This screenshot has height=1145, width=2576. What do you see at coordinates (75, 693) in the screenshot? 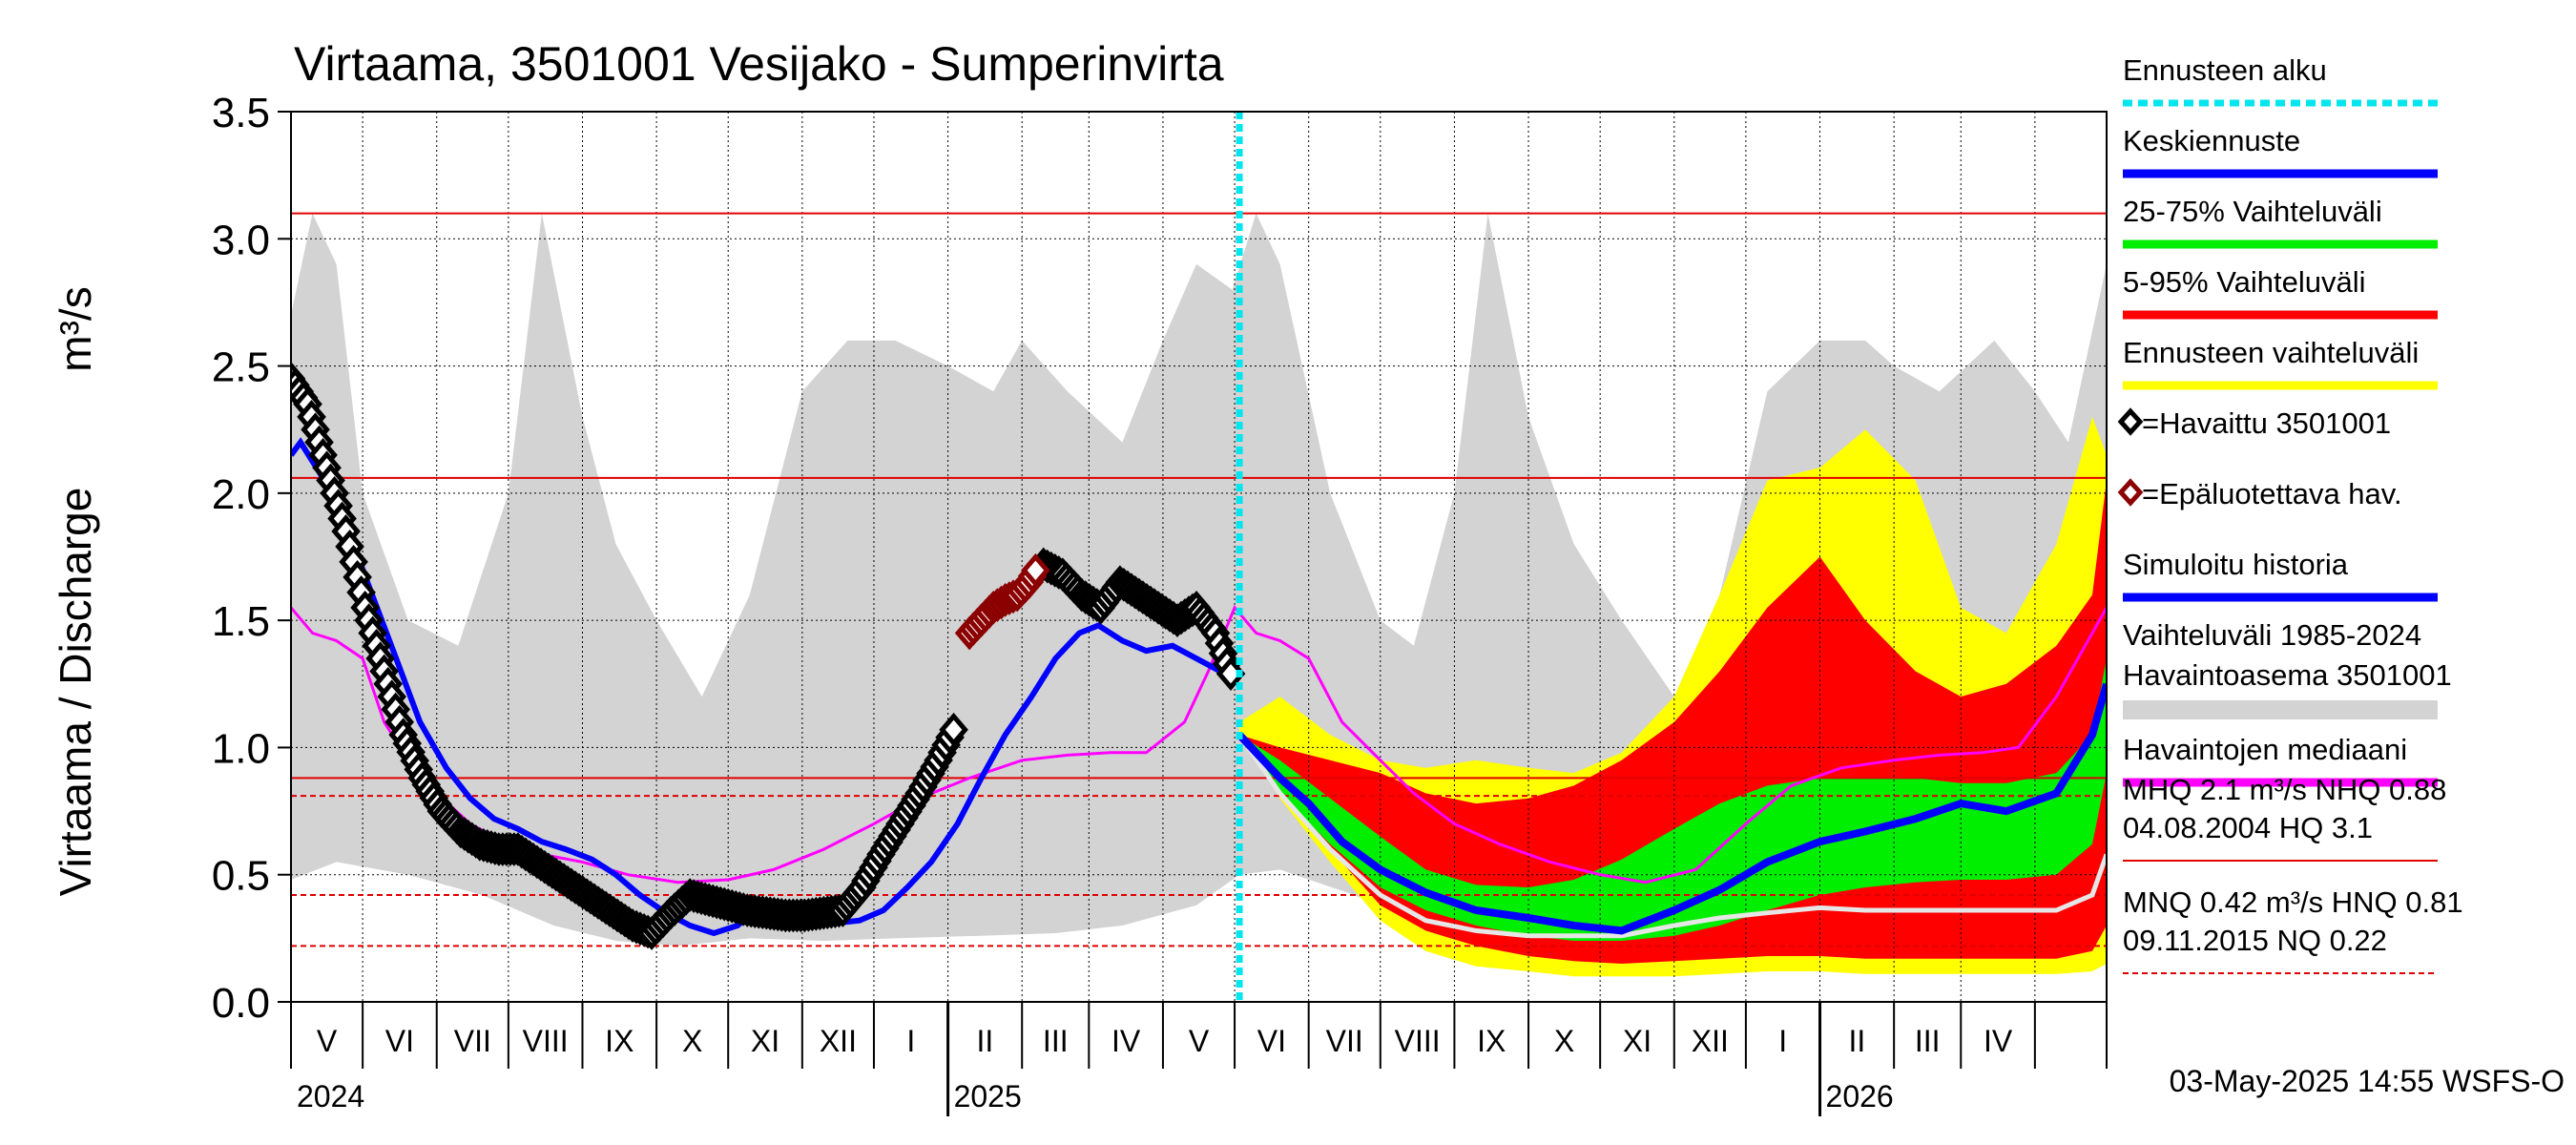
I see `y-axis-label: Virtaama / Discharge` at bounding box center [75, 693].